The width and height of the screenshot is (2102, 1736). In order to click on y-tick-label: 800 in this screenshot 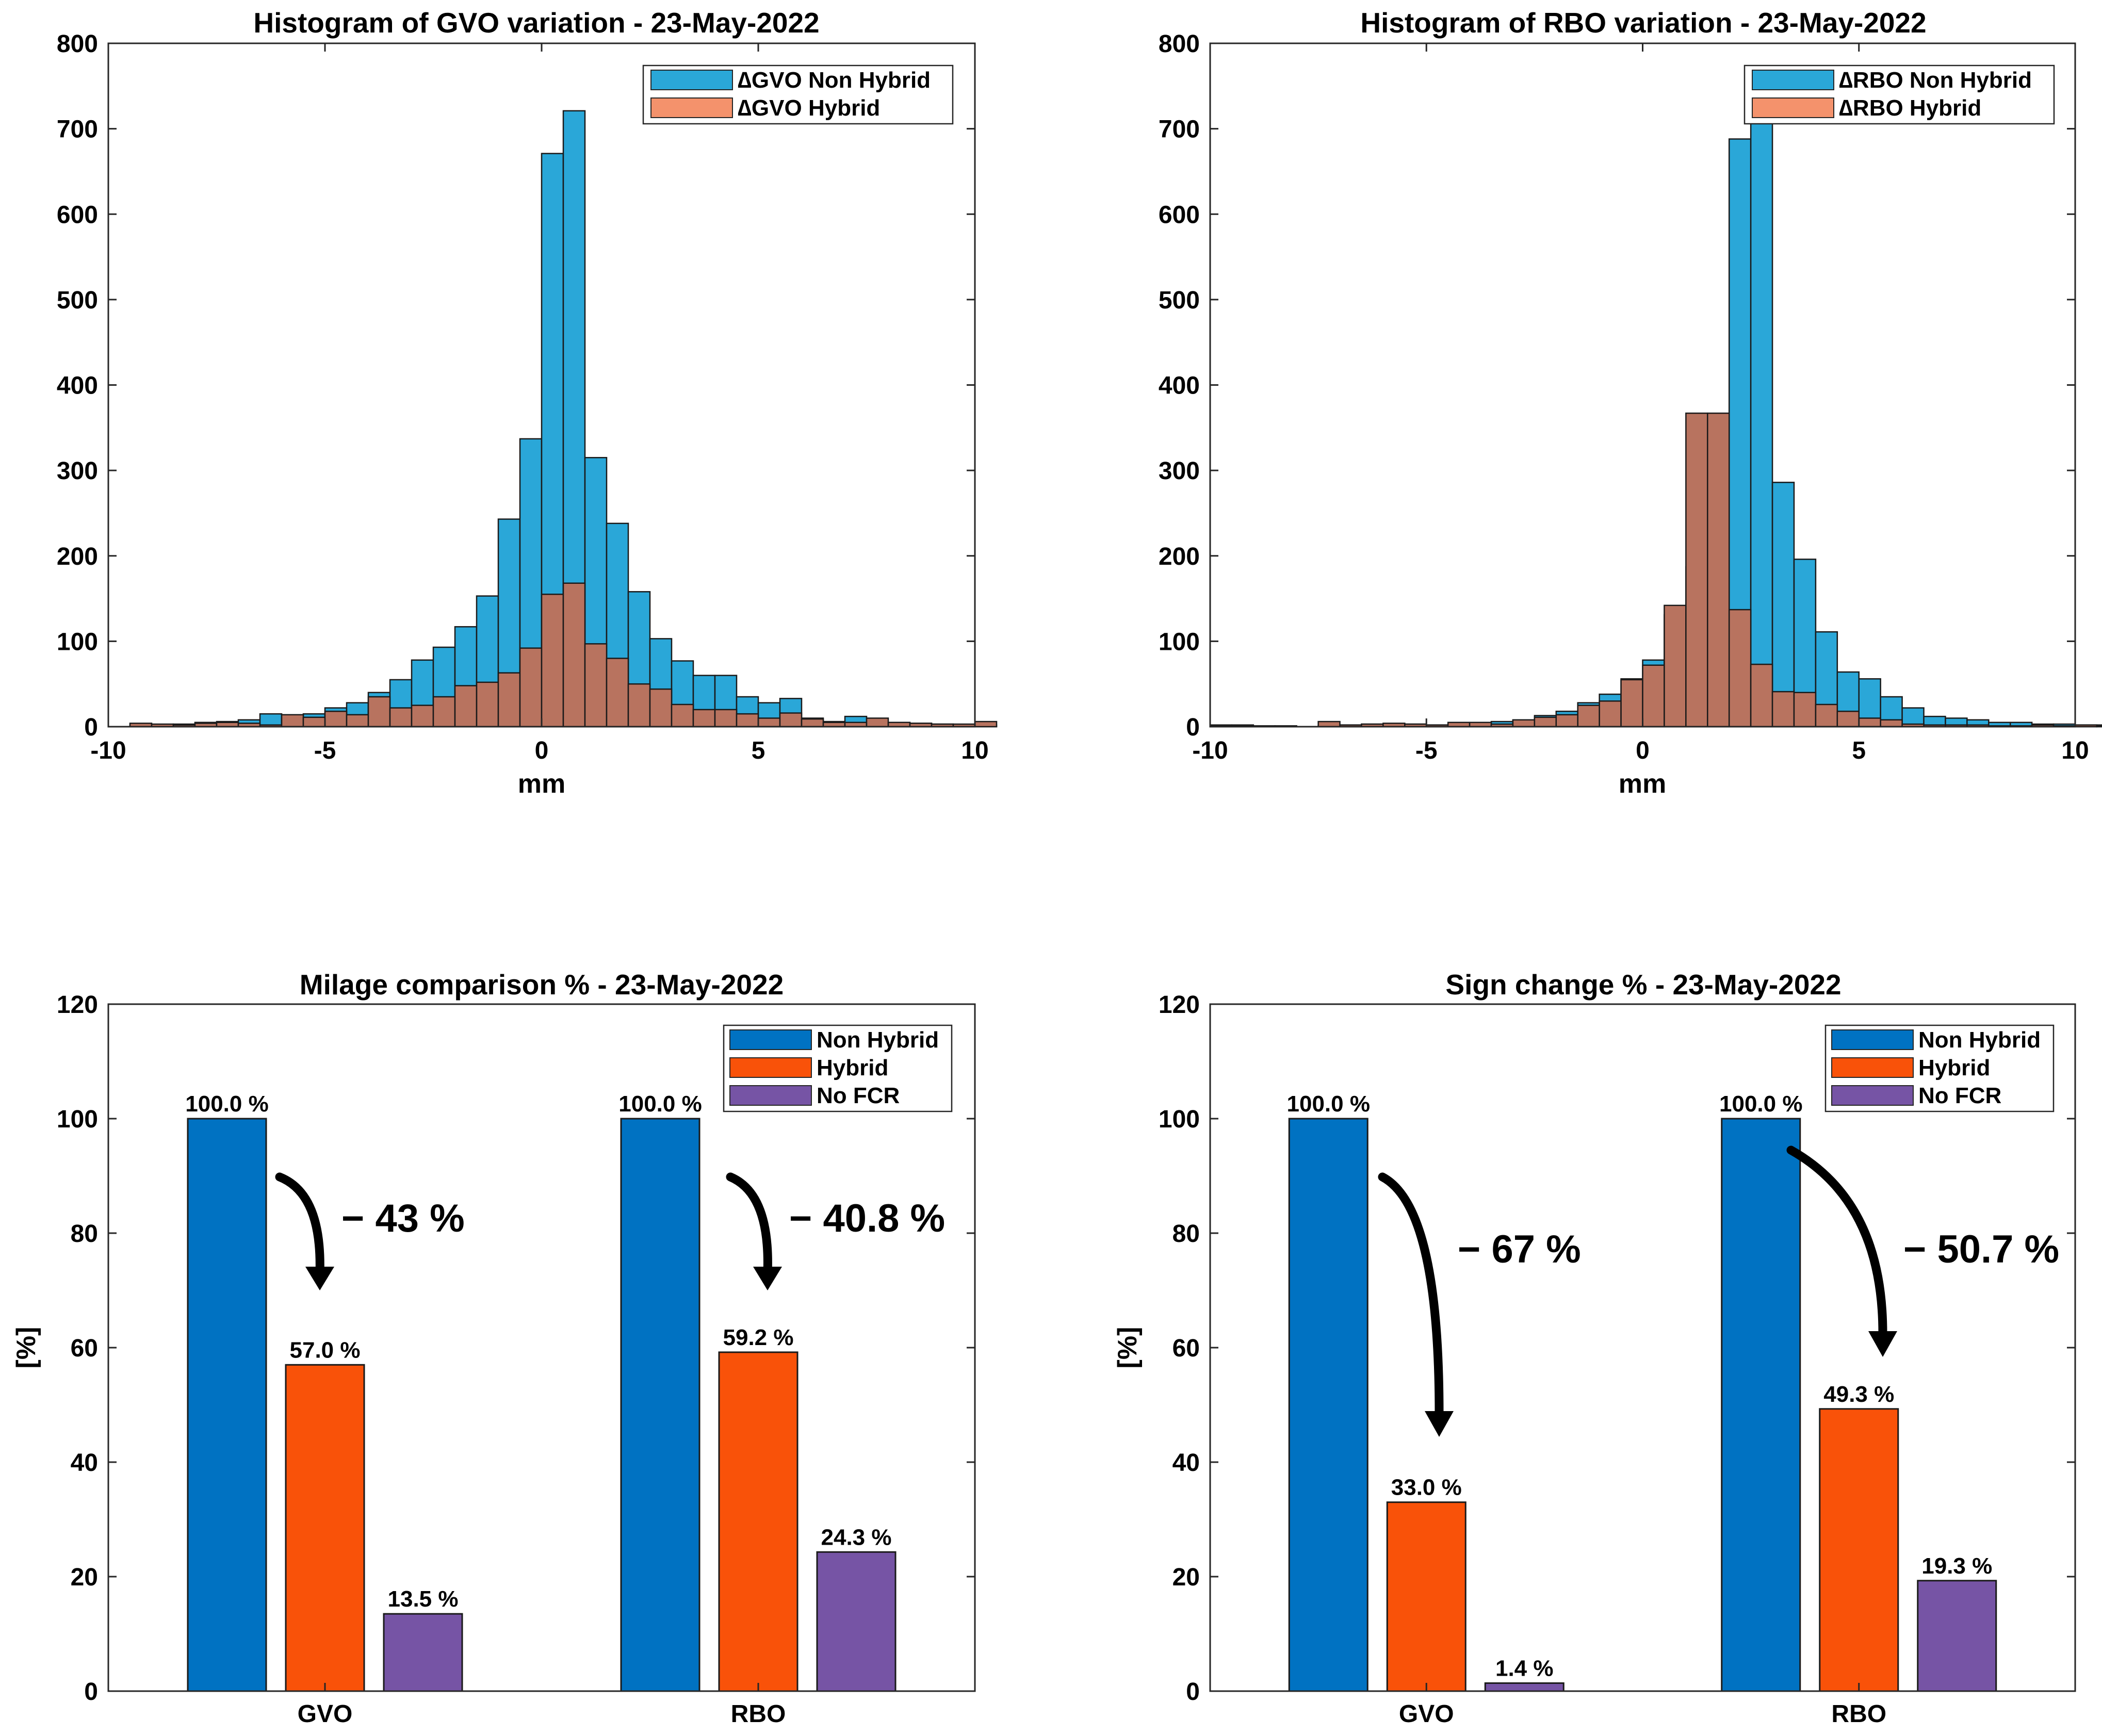, I will do `click(1179, 44)`.